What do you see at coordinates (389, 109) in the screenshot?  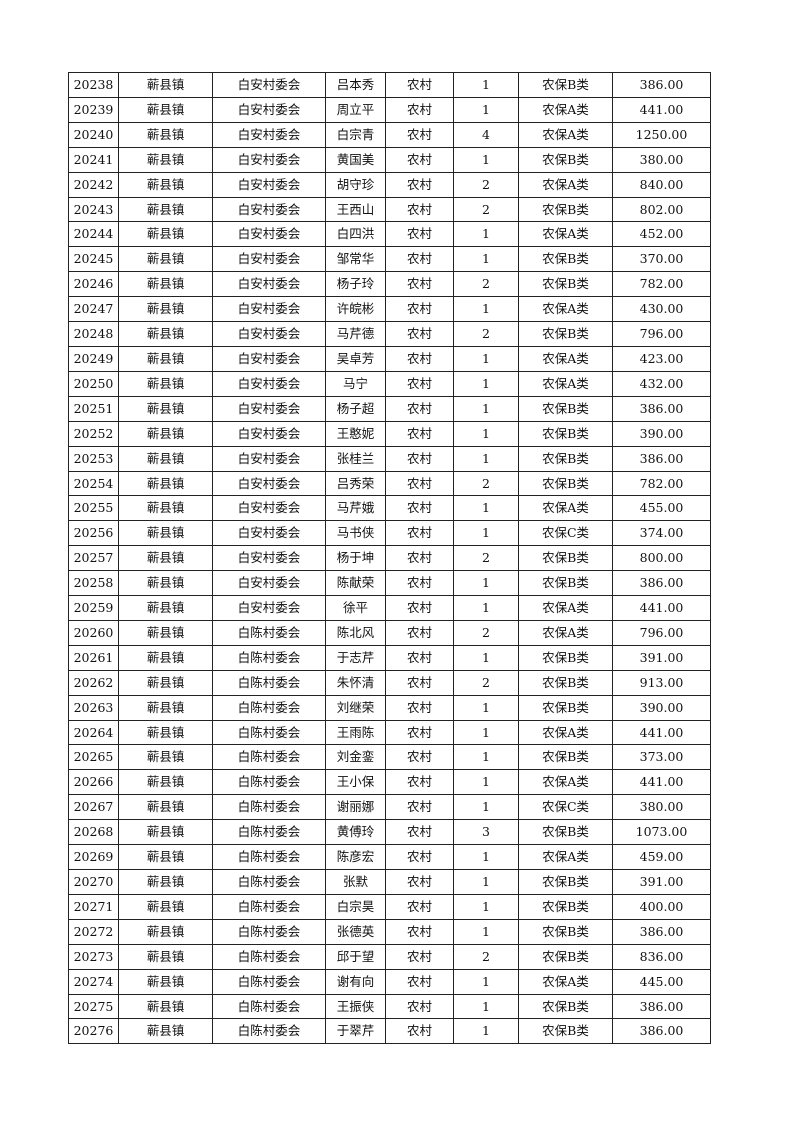 I see `table-row: 20239 蕲县镇 白安村委会 周立平 农村 1 农保A类 441.00` at bounding box center [389, 109].